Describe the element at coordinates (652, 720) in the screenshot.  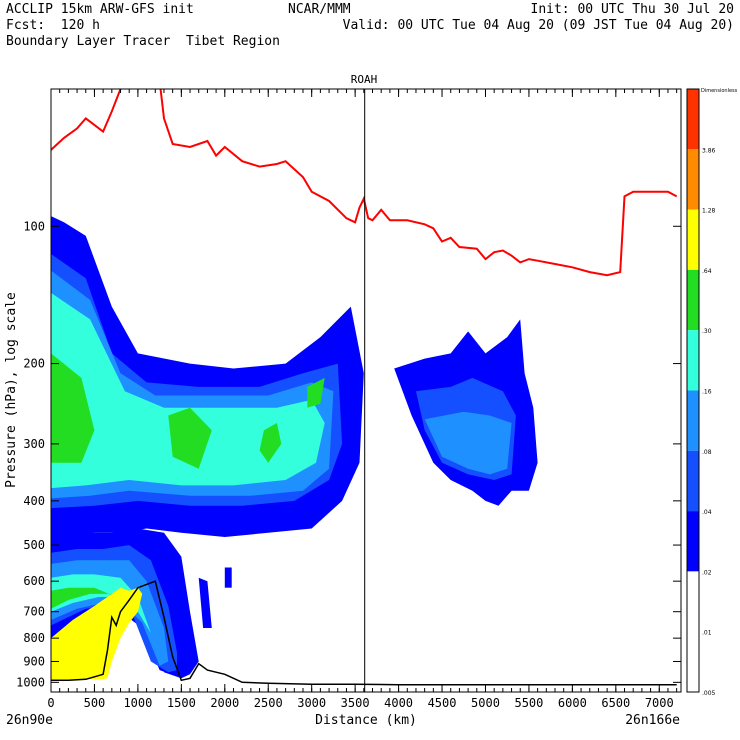
I see `x-end-label: 26n166e` at that location.